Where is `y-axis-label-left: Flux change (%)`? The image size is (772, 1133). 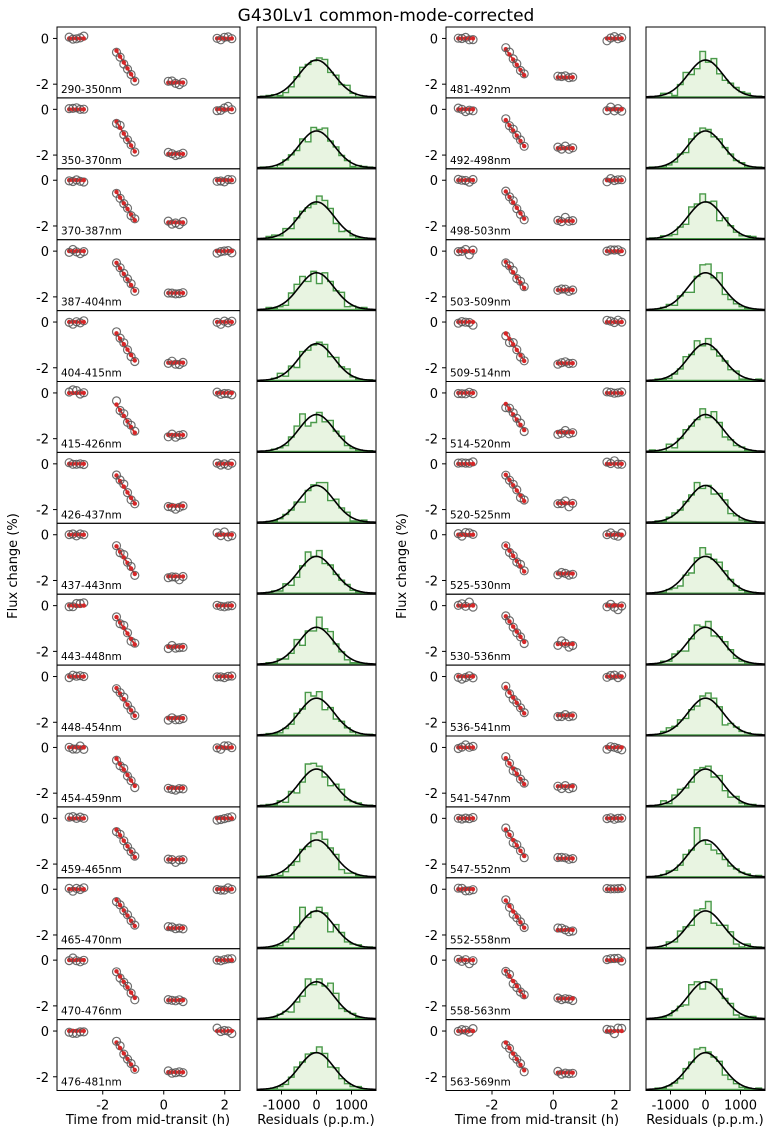
y-axis-label-left: Flux change (%) is located at coordinates (13, 566).